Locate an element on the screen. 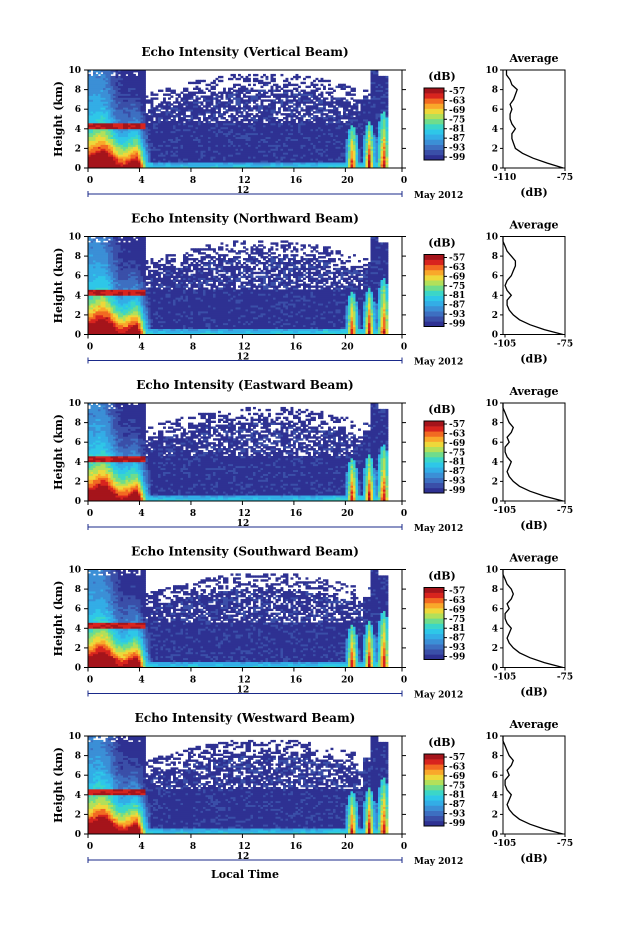 The height and width of the screenshot is (929, 619). heatmap is located at coordinates (238, 119).